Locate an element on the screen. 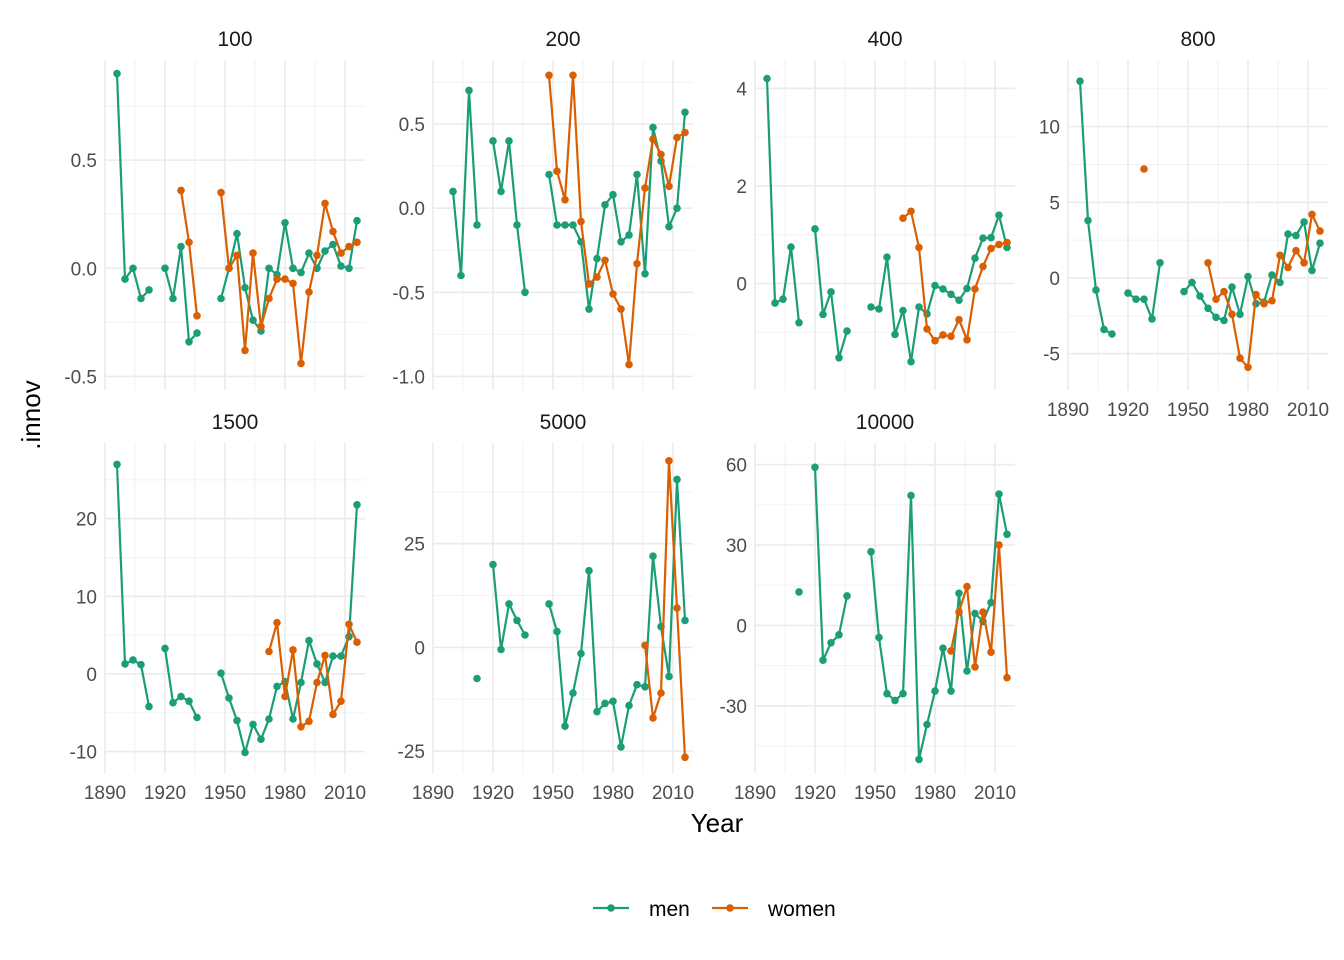 This screenshot has height=960, width=1344. x-tick-label: 1890 is located at coordinates (755, 793).